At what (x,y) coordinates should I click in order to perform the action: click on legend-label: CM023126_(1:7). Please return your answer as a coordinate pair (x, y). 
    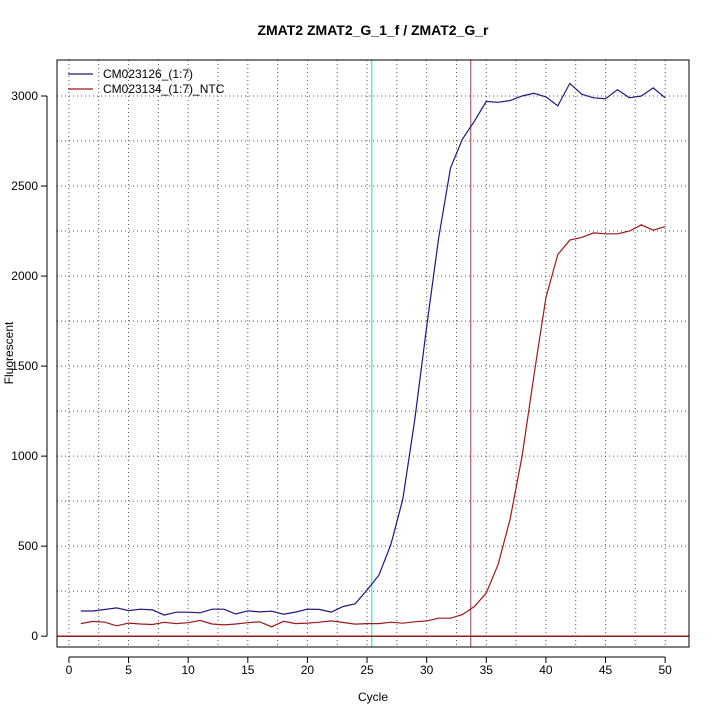
    Looking at the image, I should click on (148, 74).